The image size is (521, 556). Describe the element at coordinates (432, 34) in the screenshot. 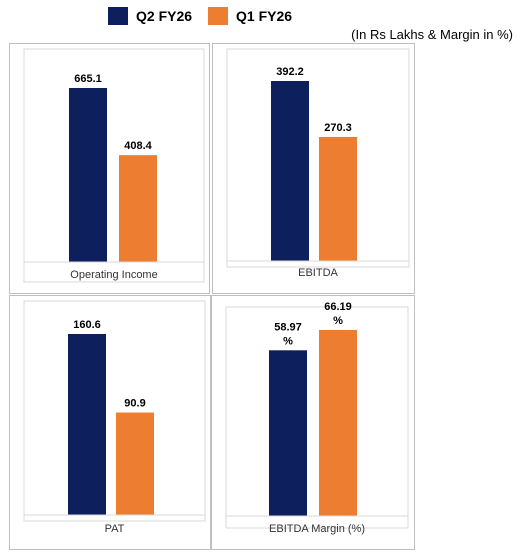

I see `units-note: (In Rs Lakhs & Margin in %)` at that location.